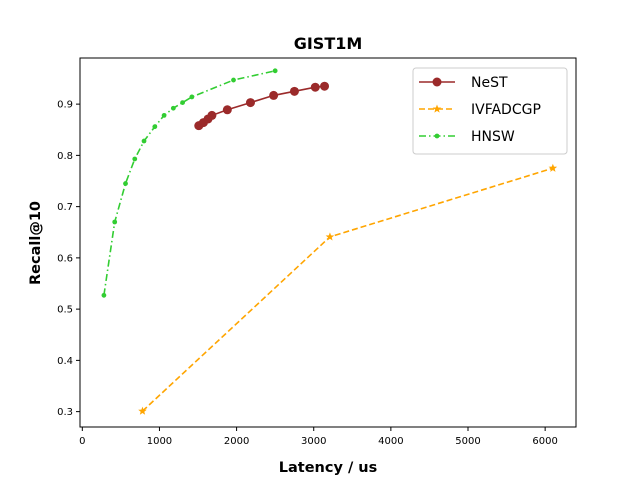  Describe the element at coordinates (493, 137) in the screenshot. I see `legend-label-hnsw: HNSW` at that location.